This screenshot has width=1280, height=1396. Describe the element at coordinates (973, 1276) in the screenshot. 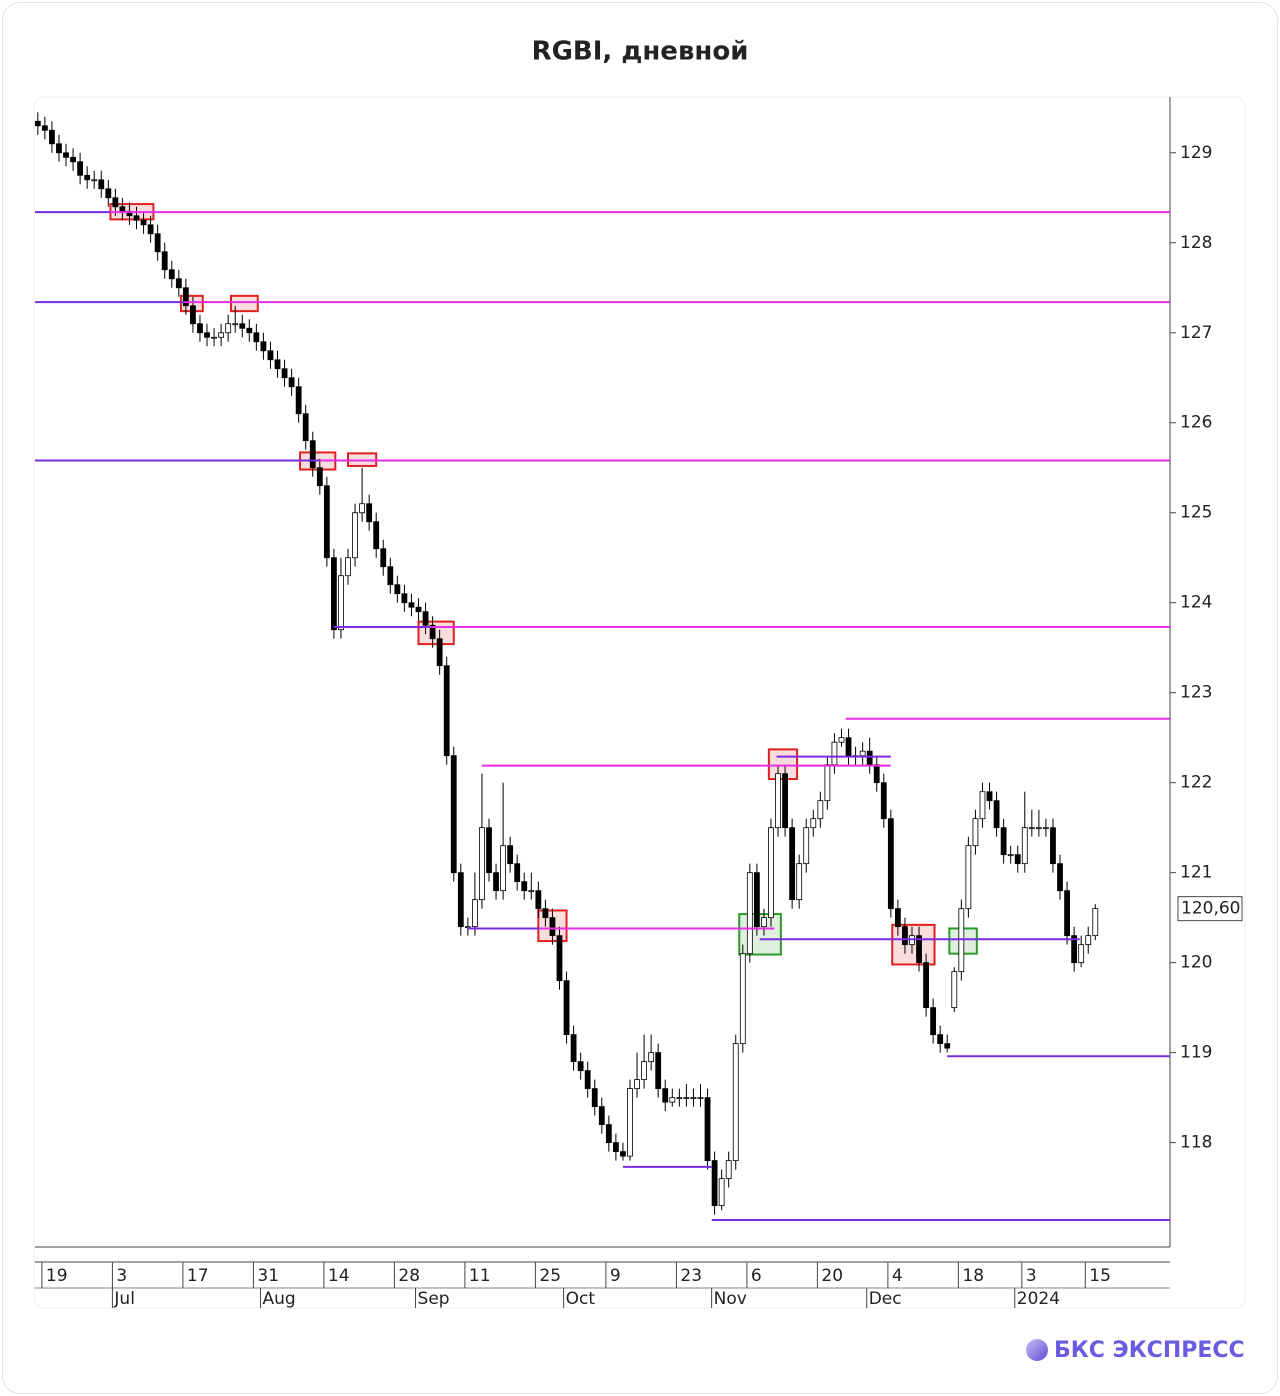

I see `x-tick-label: 18` at that location.